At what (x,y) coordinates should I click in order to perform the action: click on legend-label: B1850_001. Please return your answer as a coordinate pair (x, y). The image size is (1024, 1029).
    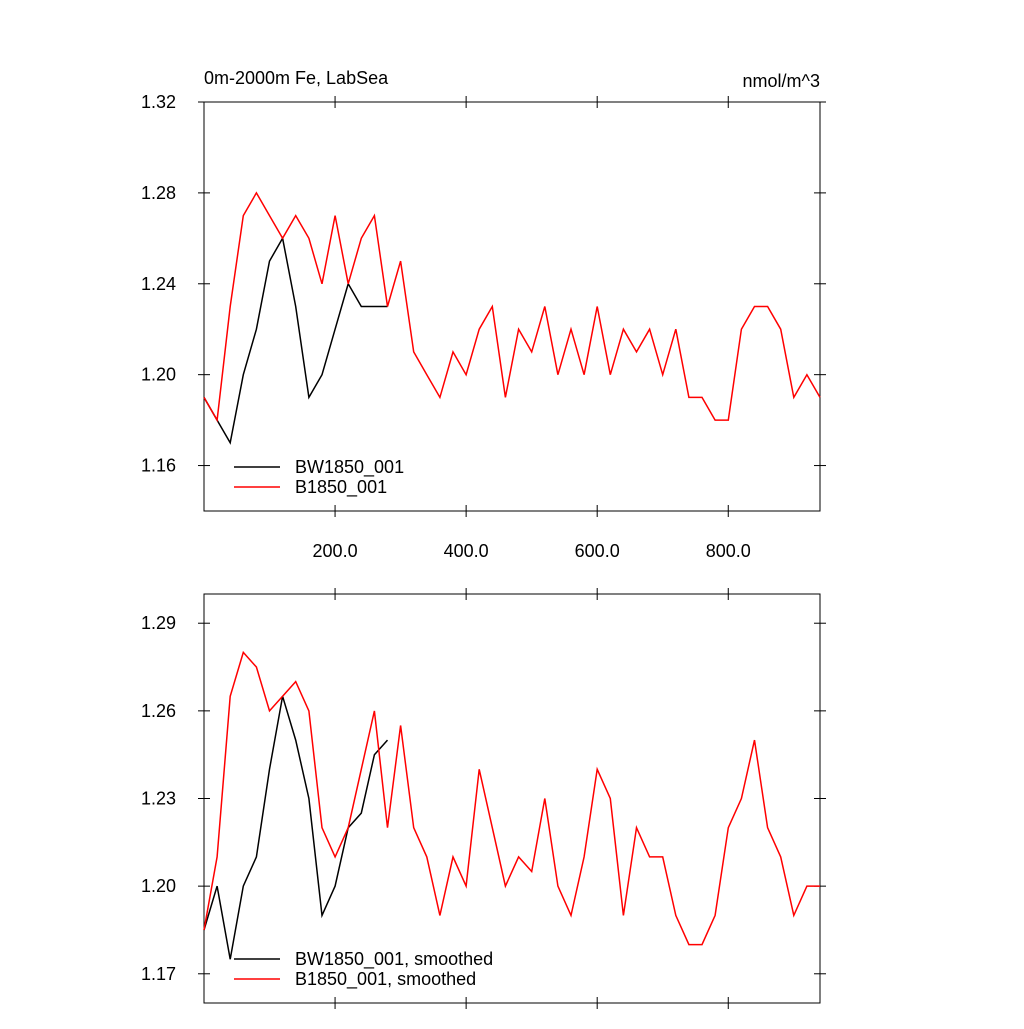
    Looking at the image, I should click on (341, 487).